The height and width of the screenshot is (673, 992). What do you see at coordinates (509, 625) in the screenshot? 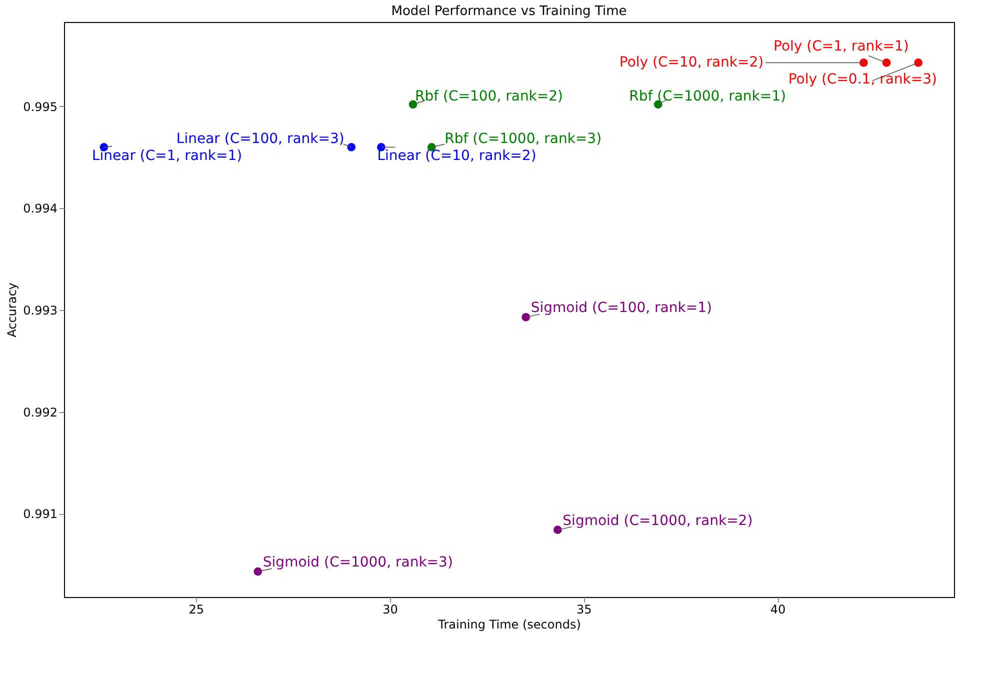
I see `x-axis-title: Training Time (seconds)` at bounding box center [509, 625].